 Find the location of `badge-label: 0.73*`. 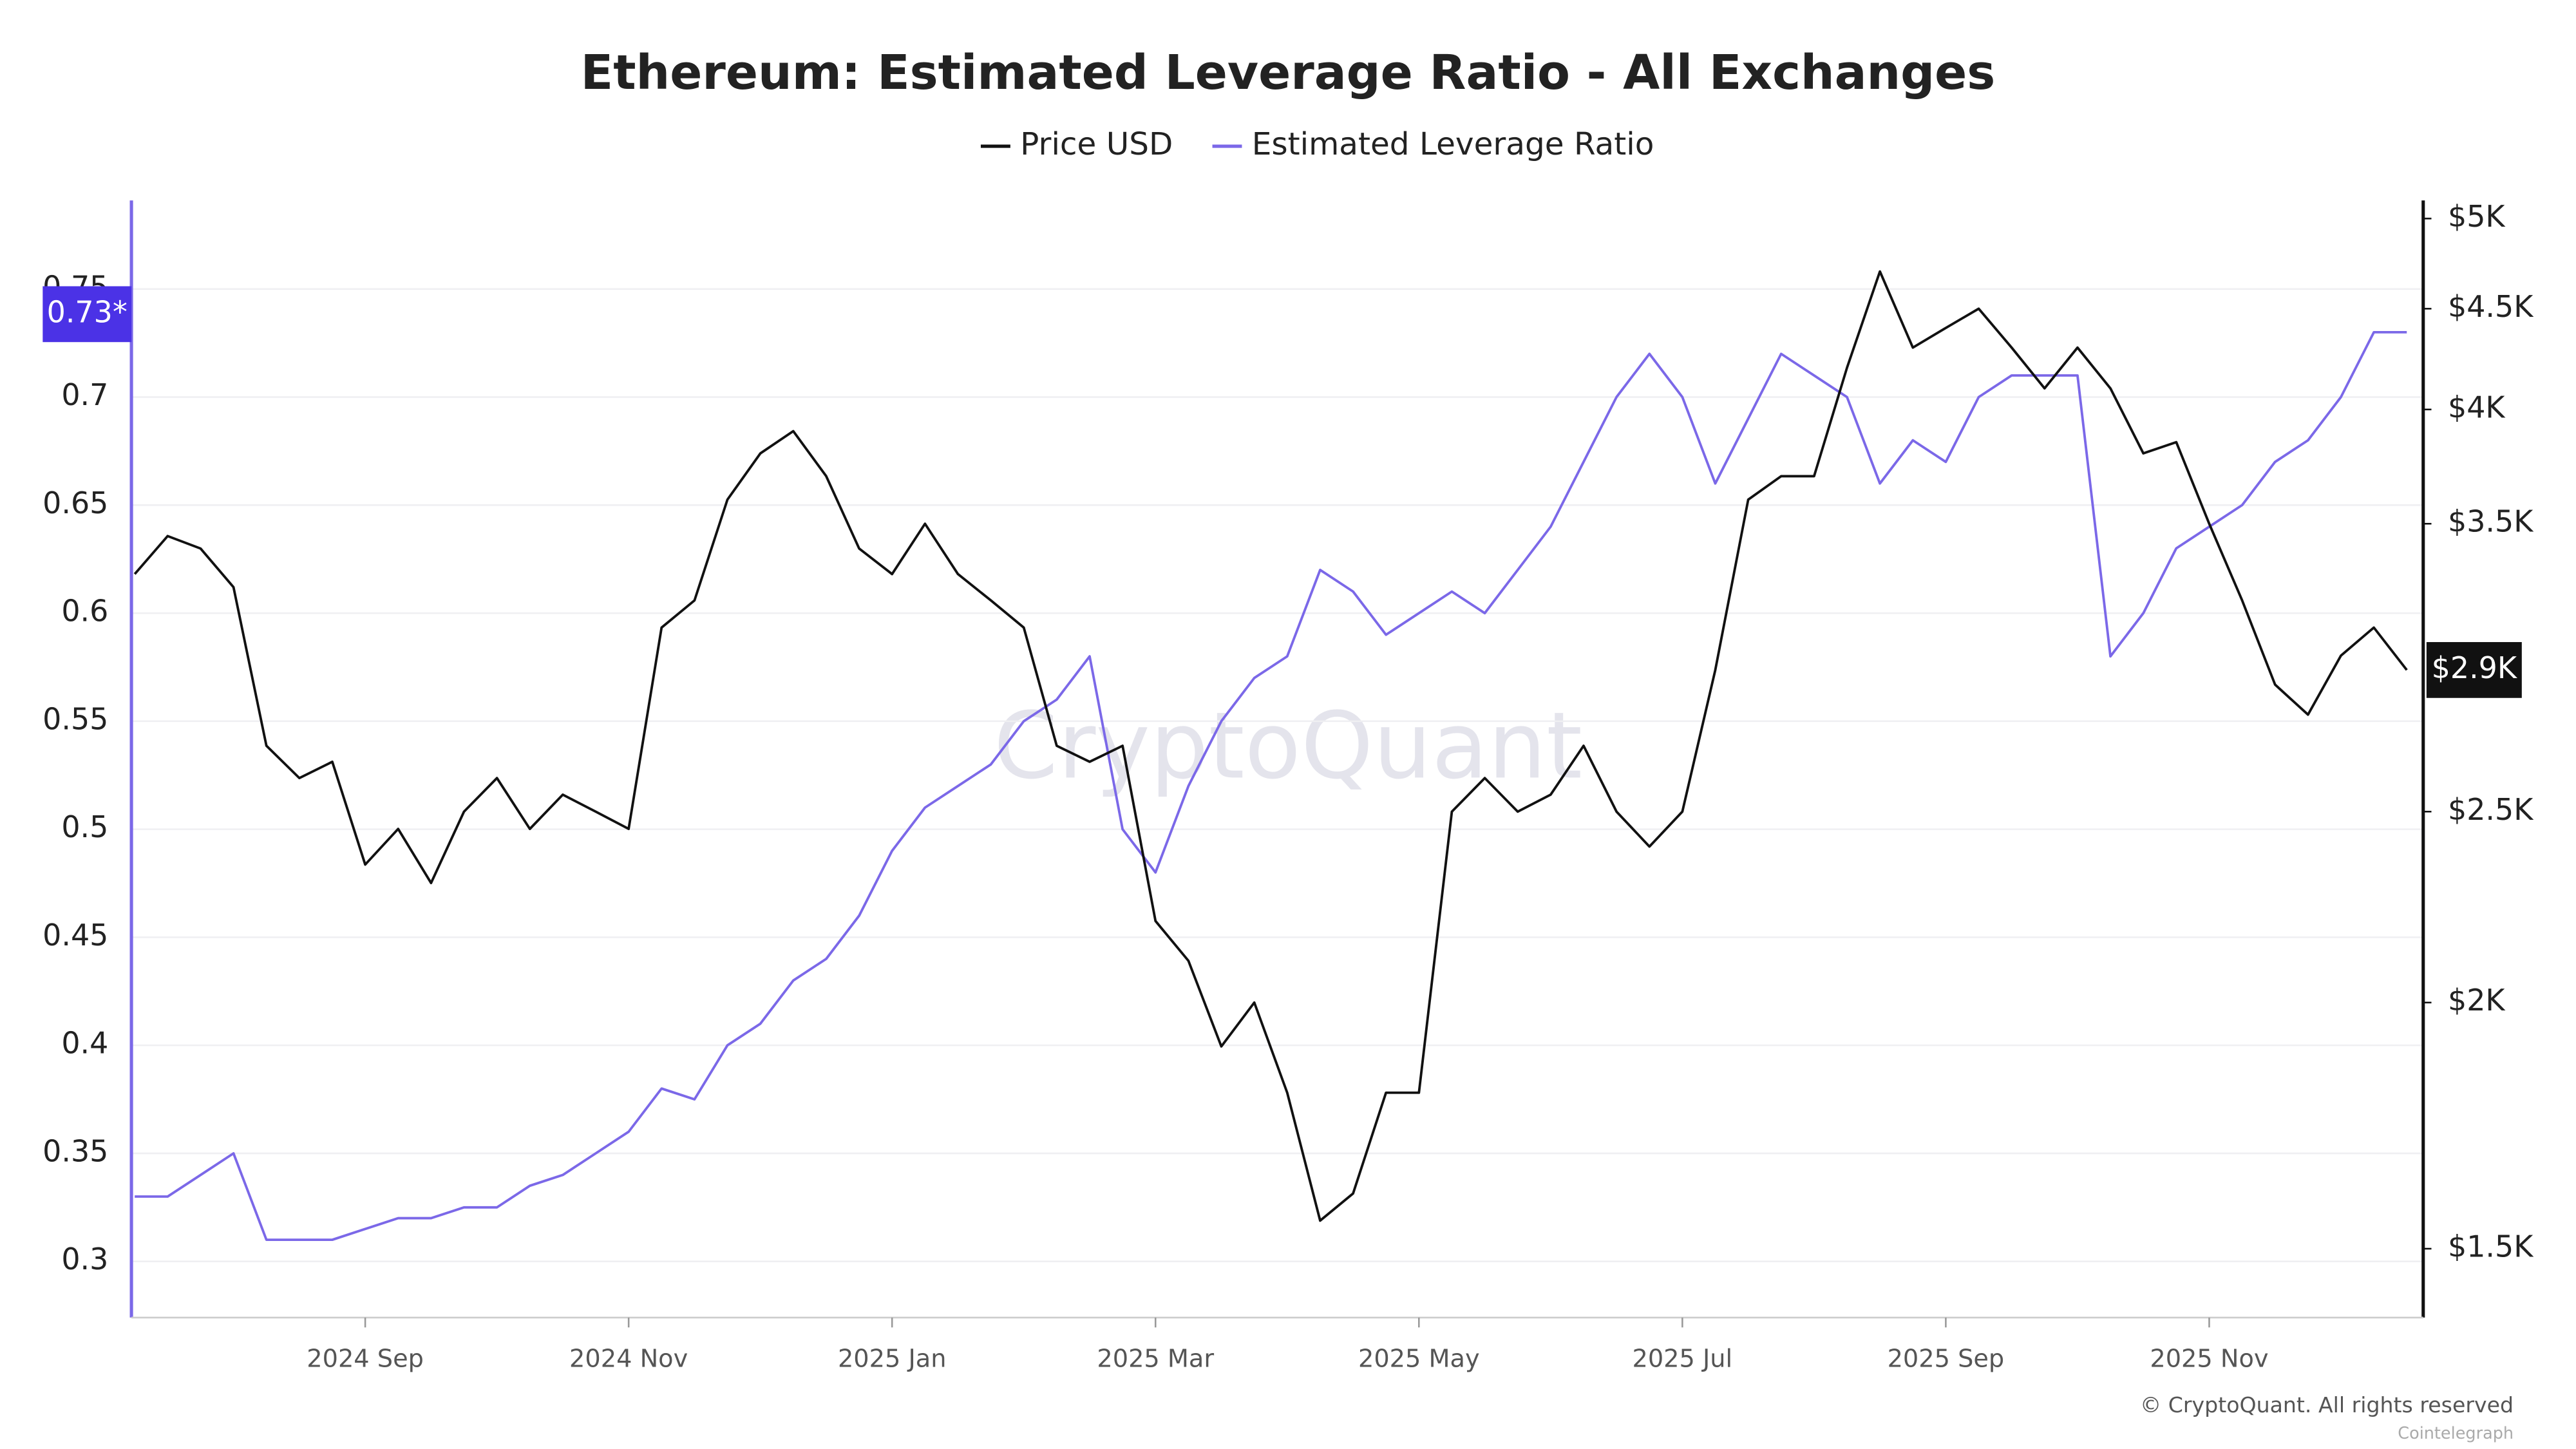

badge-label: 0.73* is located at coordinates (87, 311).